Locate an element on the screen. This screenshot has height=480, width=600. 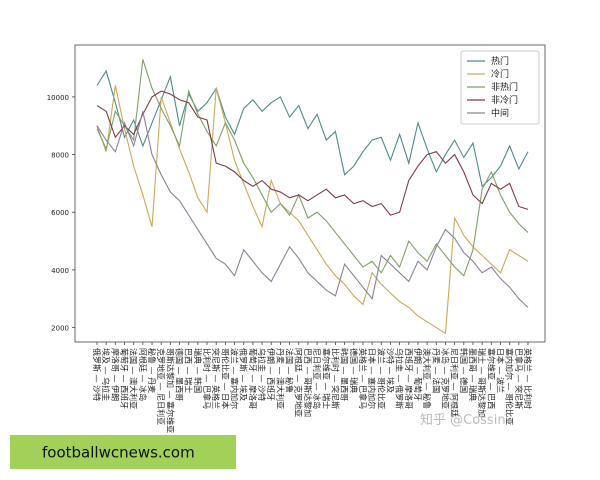
x-tick-label: 突尼斯 — 英格兰 is located at coordinates (216, 378).